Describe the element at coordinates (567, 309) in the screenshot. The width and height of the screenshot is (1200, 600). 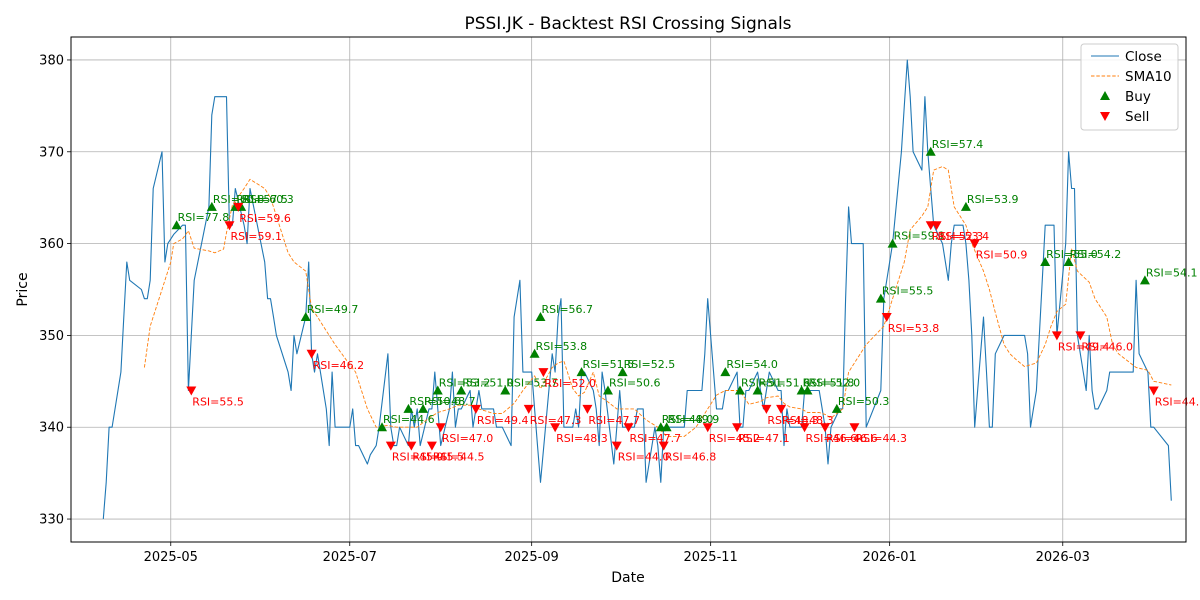
I see `buy-rsi-label: RSI=56.7` at that location.